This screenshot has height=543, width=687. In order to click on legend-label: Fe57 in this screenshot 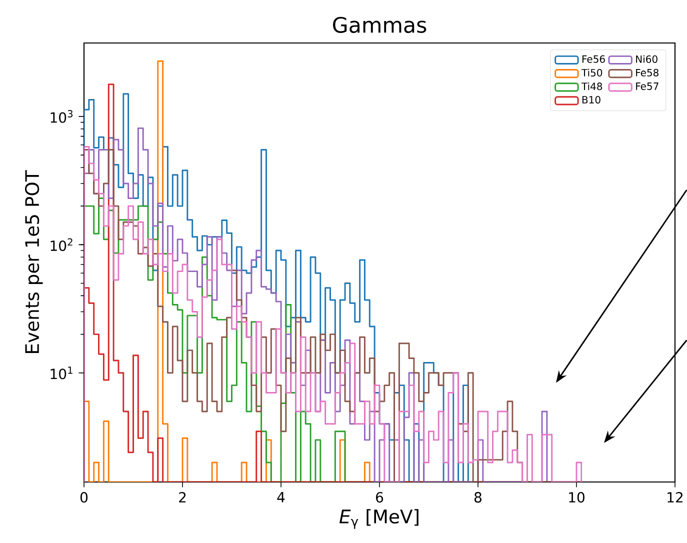, I will do `click(647, 86)`.